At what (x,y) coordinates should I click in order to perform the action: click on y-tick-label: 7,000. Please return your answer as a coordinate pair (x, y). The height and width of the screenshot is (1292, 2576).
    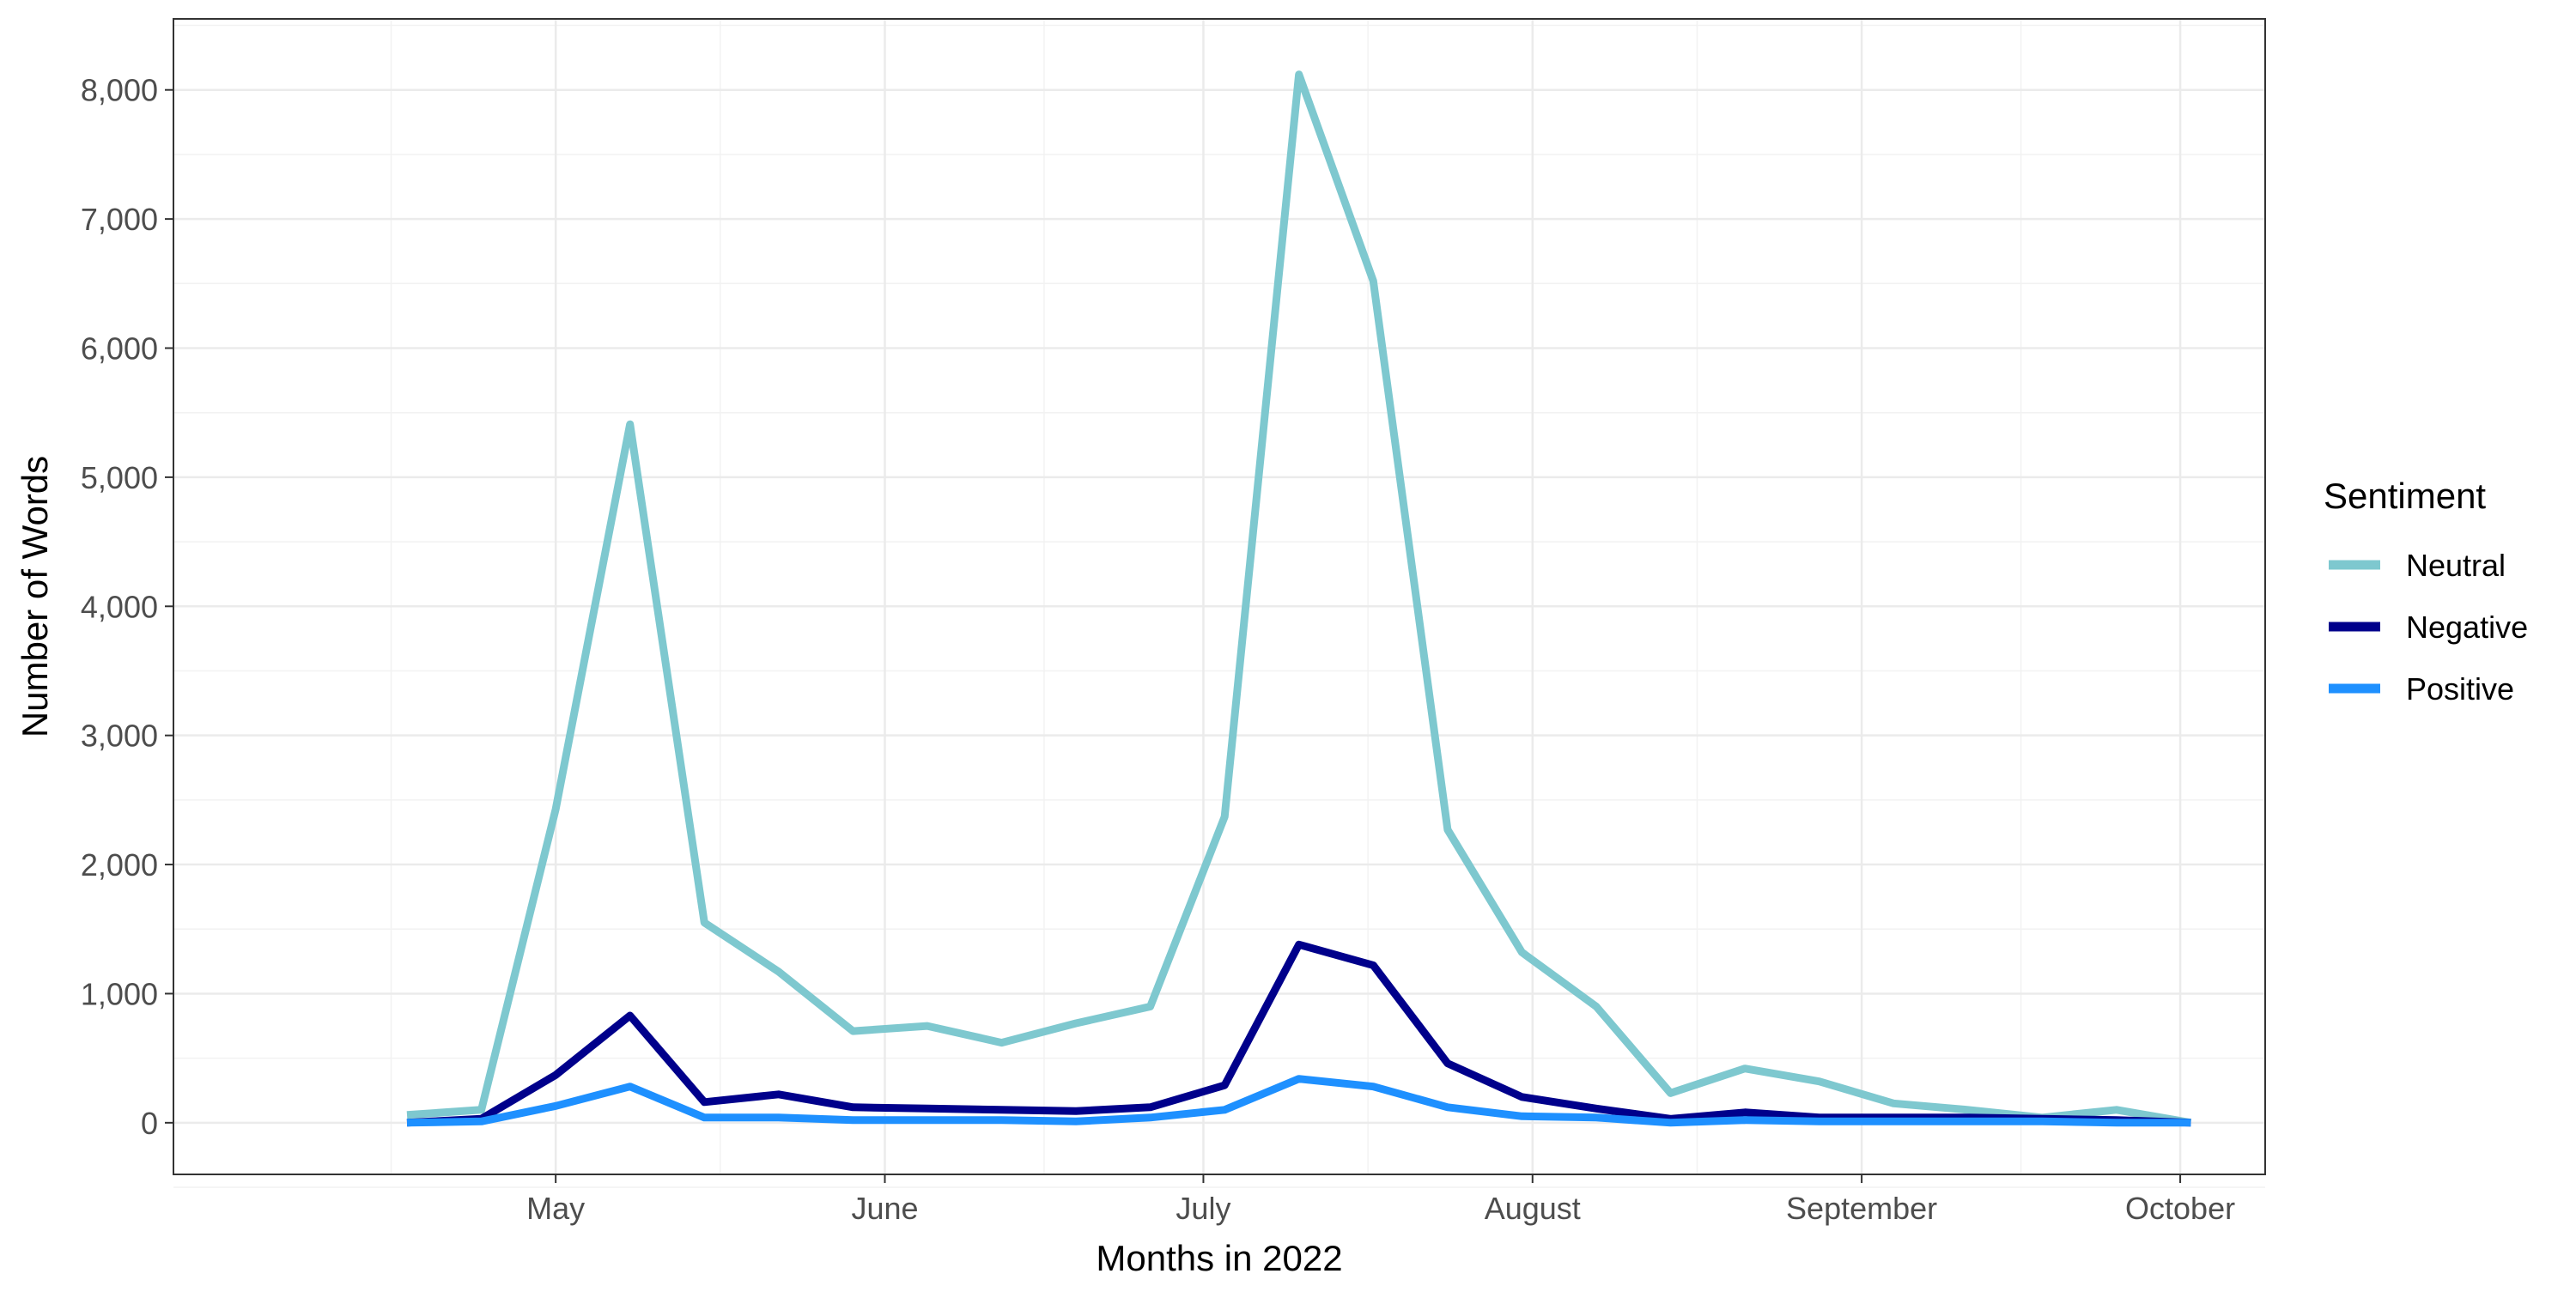
    Looking at the image, I should click on (119, 219).